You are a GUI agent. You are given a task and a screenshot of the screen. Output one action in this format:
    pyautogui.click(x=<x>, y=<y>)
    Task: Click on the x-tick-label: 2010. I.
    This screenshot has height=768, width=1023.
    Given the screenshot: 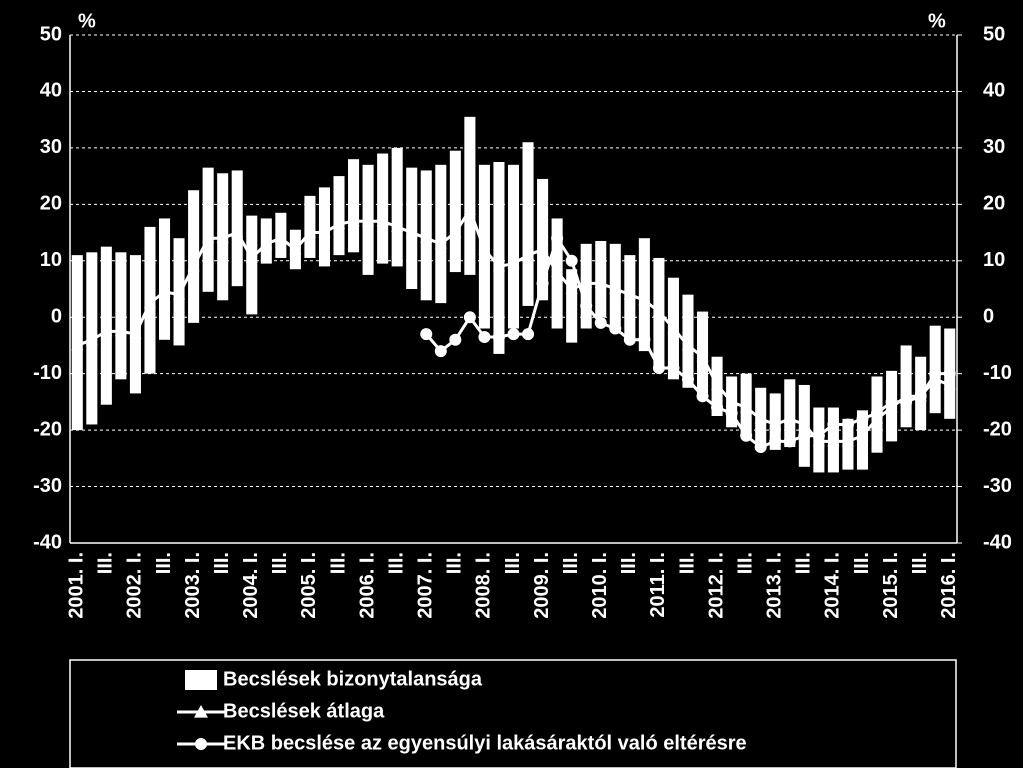 What is the action you would take?
    pyautogui.click(x=600, y=585)
    